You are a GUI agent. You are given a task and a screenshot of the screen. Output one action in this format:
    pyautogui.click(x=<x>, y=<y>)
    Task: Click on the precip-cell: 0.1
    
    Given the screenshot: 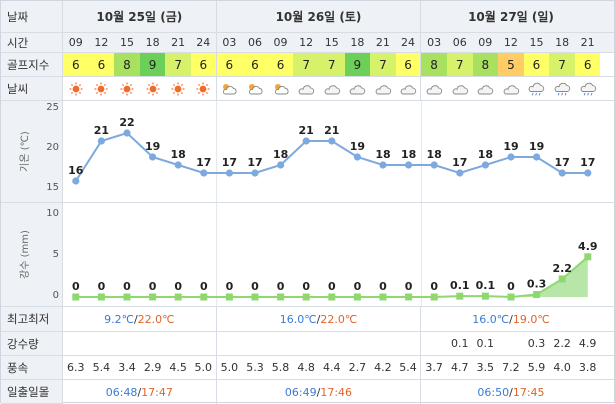 What is the action you would take?
    pyautogui.click(x=485, y=343)
    